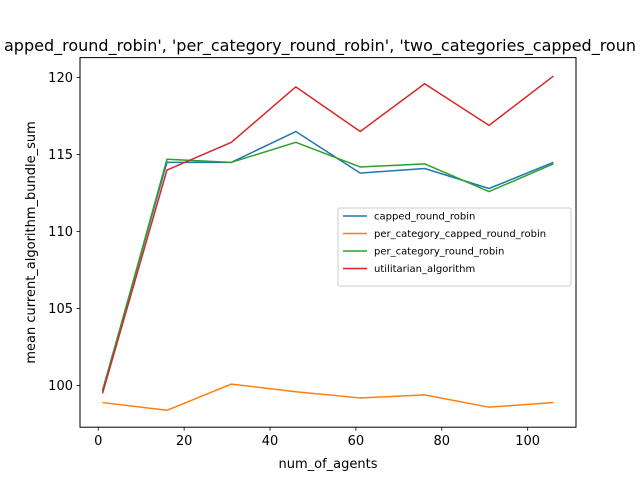 Image resolution: width=640 pixels, height=480 pixels. Describe the element at coordinates (60, 155) in the screenshot. I see `y-tick-label: 115` at that location.